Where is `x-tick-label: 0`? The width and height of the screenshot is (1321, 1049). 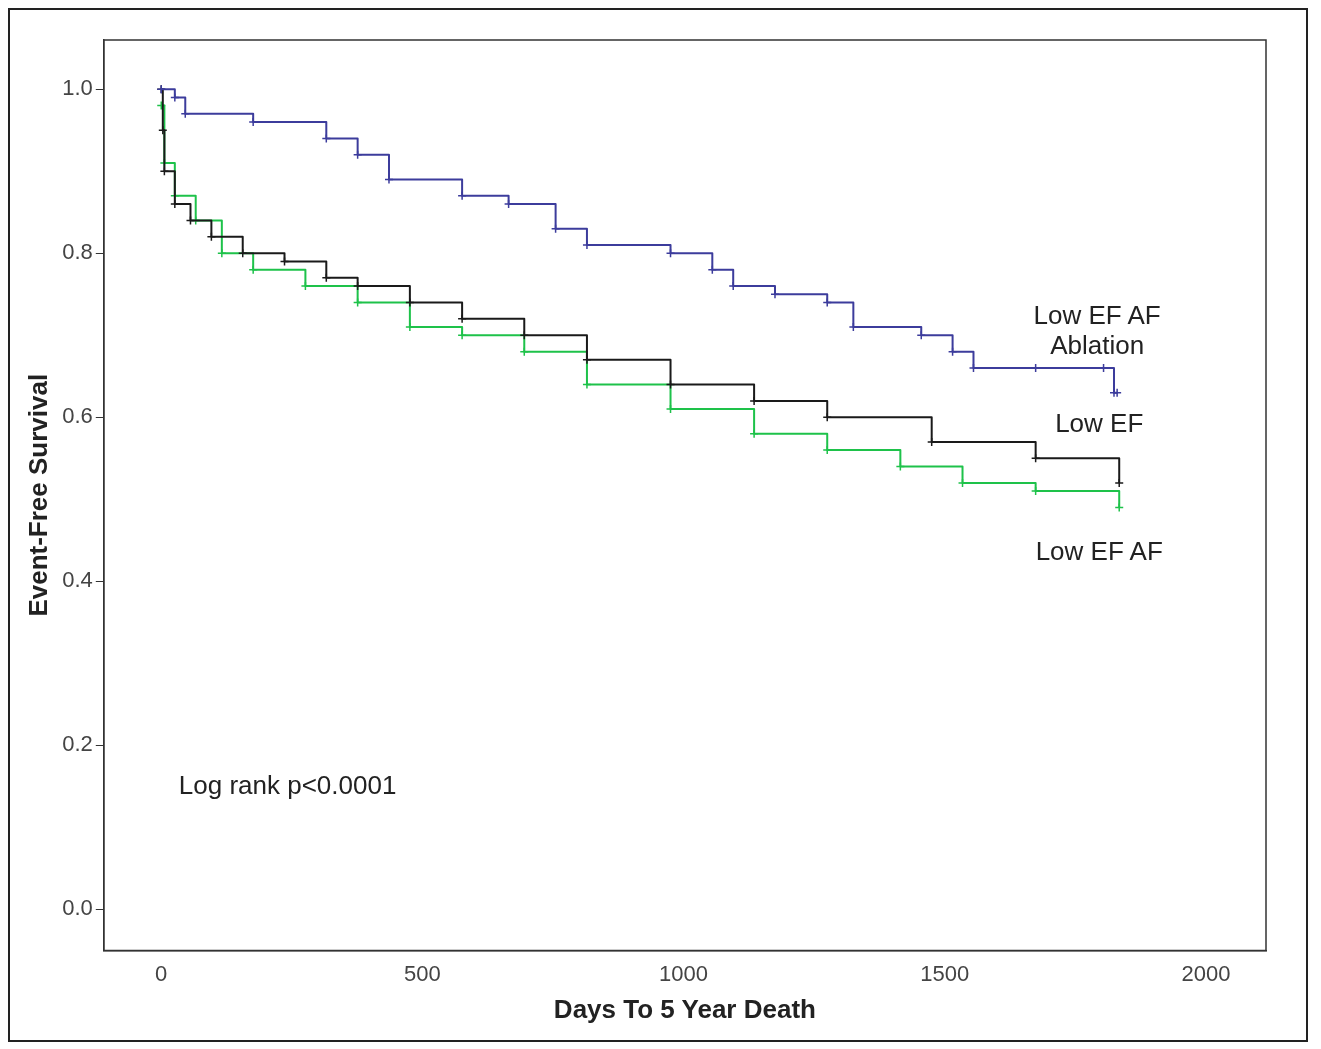
x-tick-label: 0 is located at coordinates (161, 973).